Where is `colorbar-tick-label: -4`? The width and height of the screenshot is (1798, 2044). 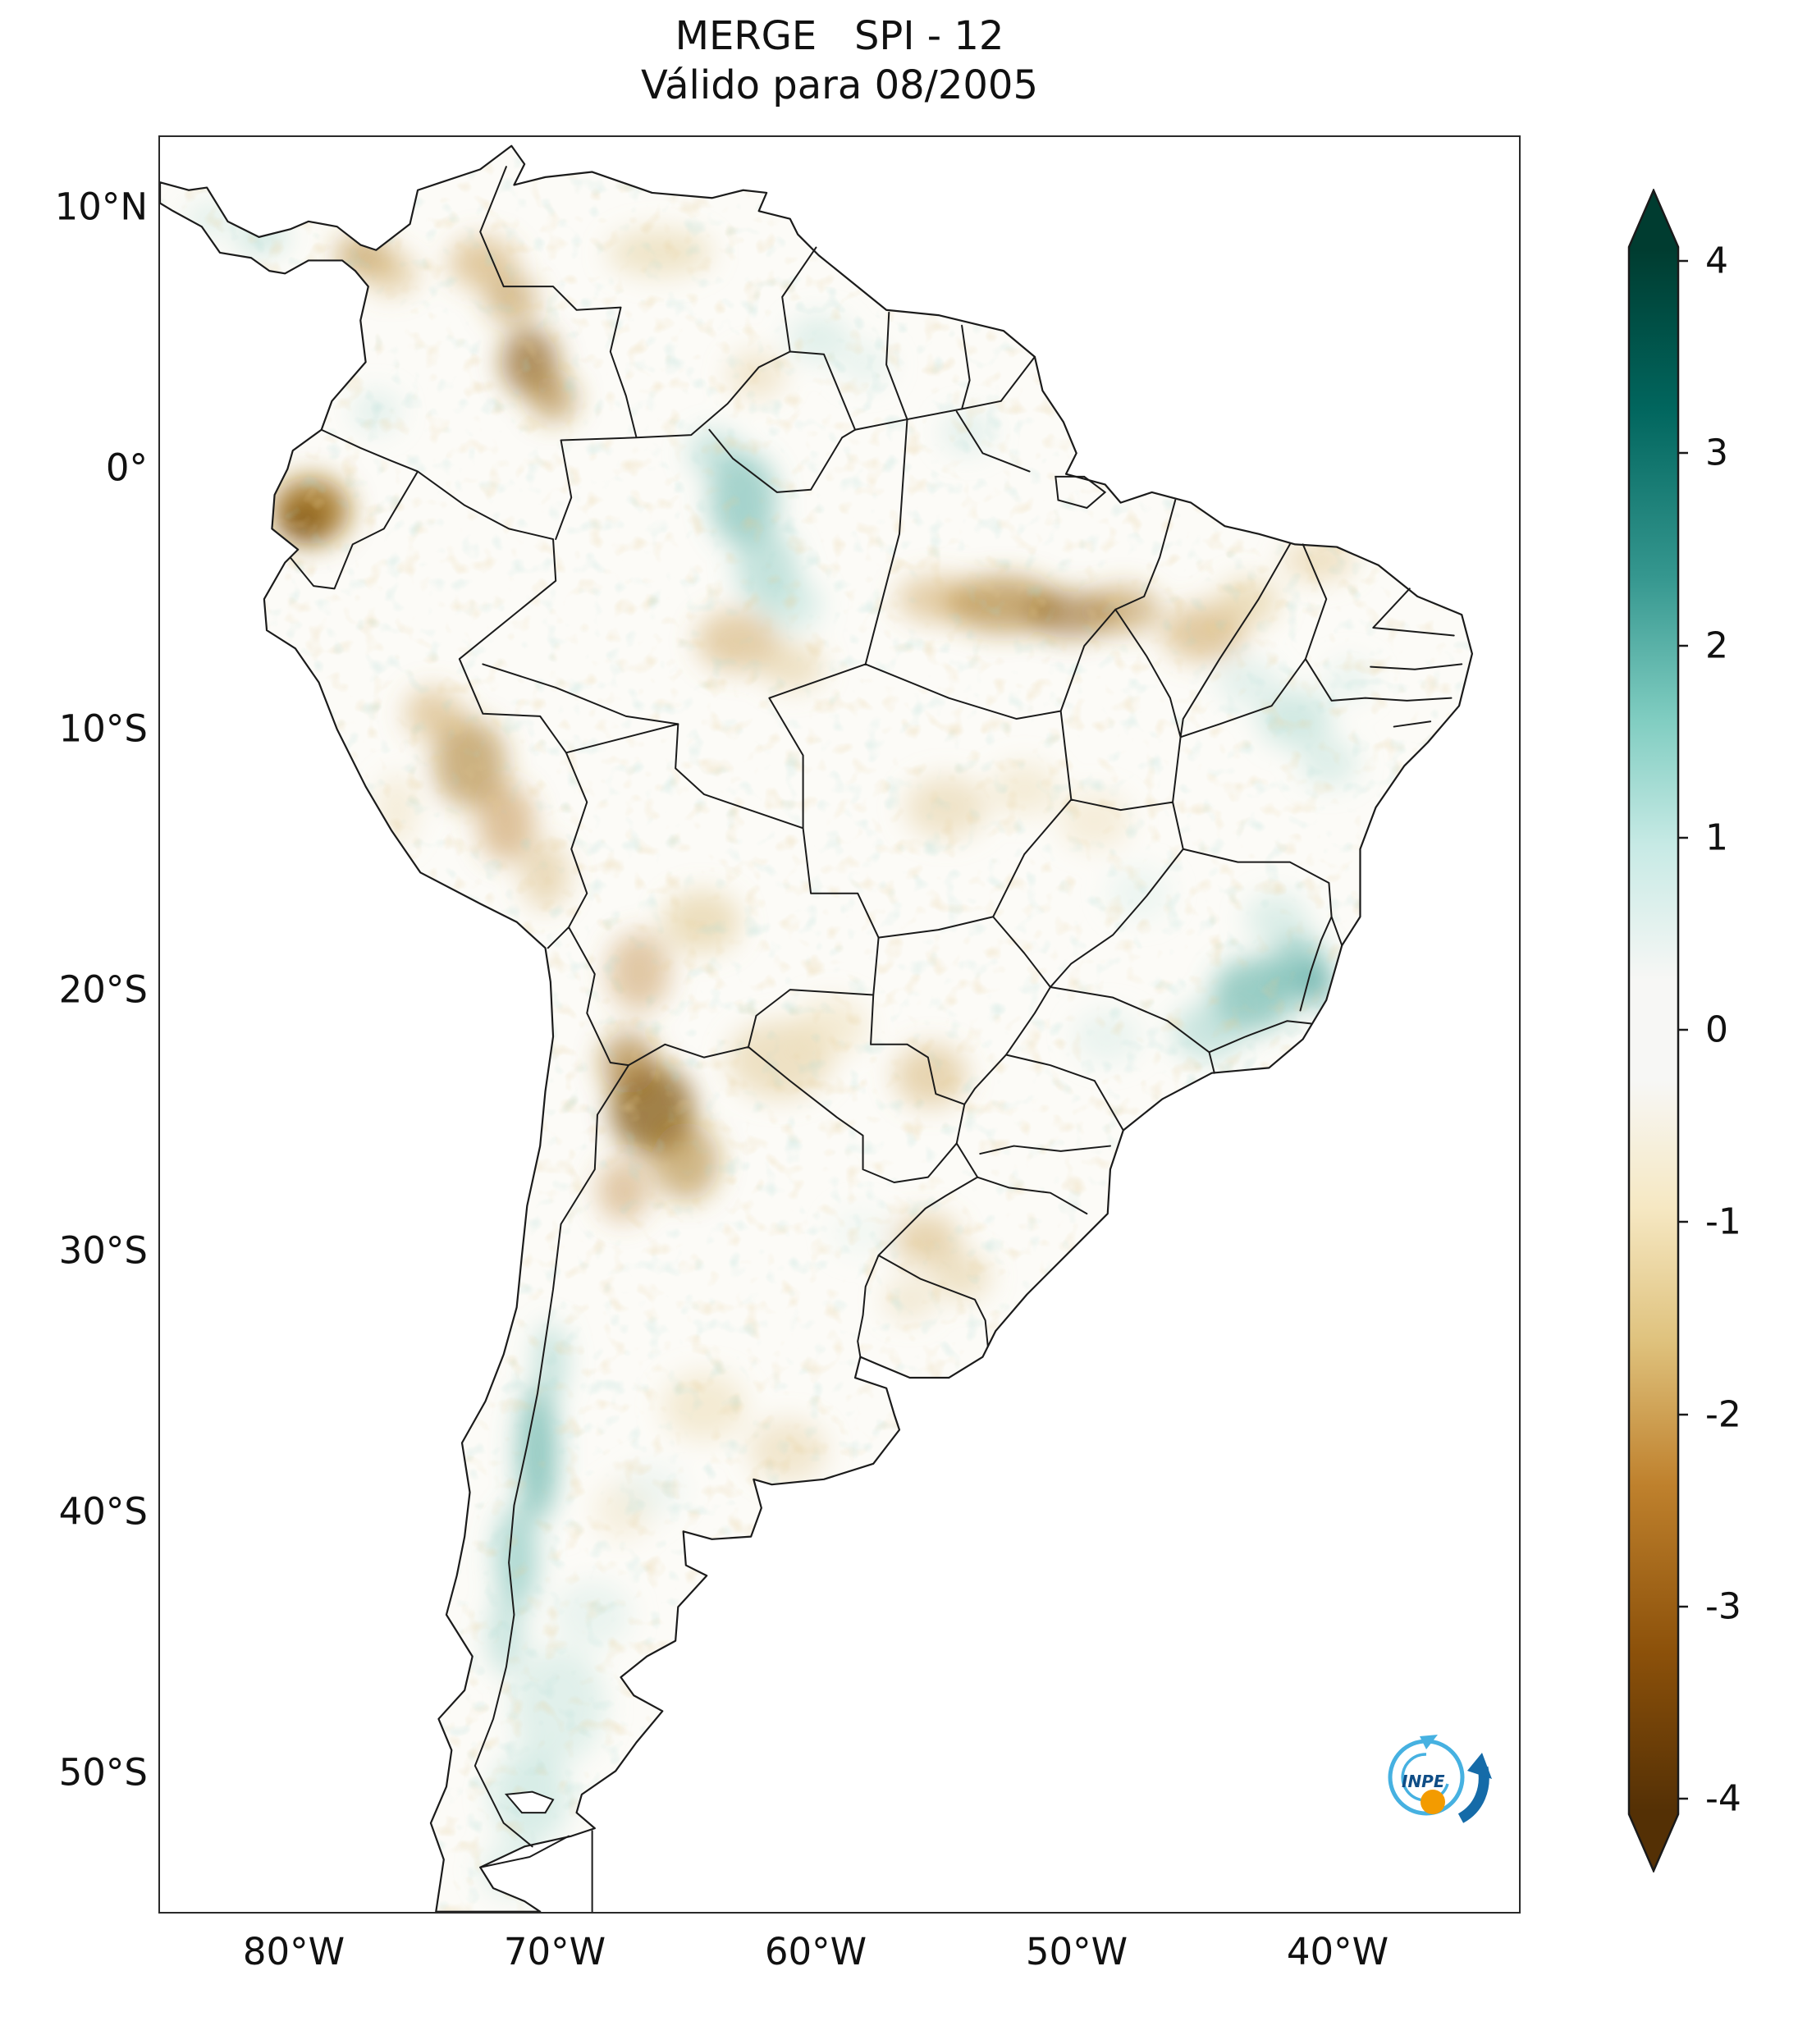 colorbar-tick-label: -4 is located at coordinates (1723, 1798).